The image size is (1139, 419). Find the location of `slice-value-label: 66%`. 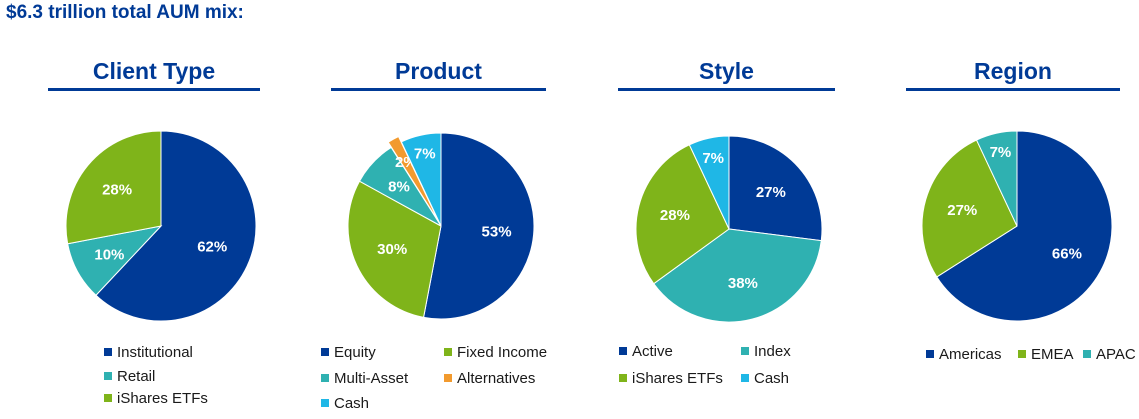

slice-value-label: 66% is located at coordinates (1067, 253).